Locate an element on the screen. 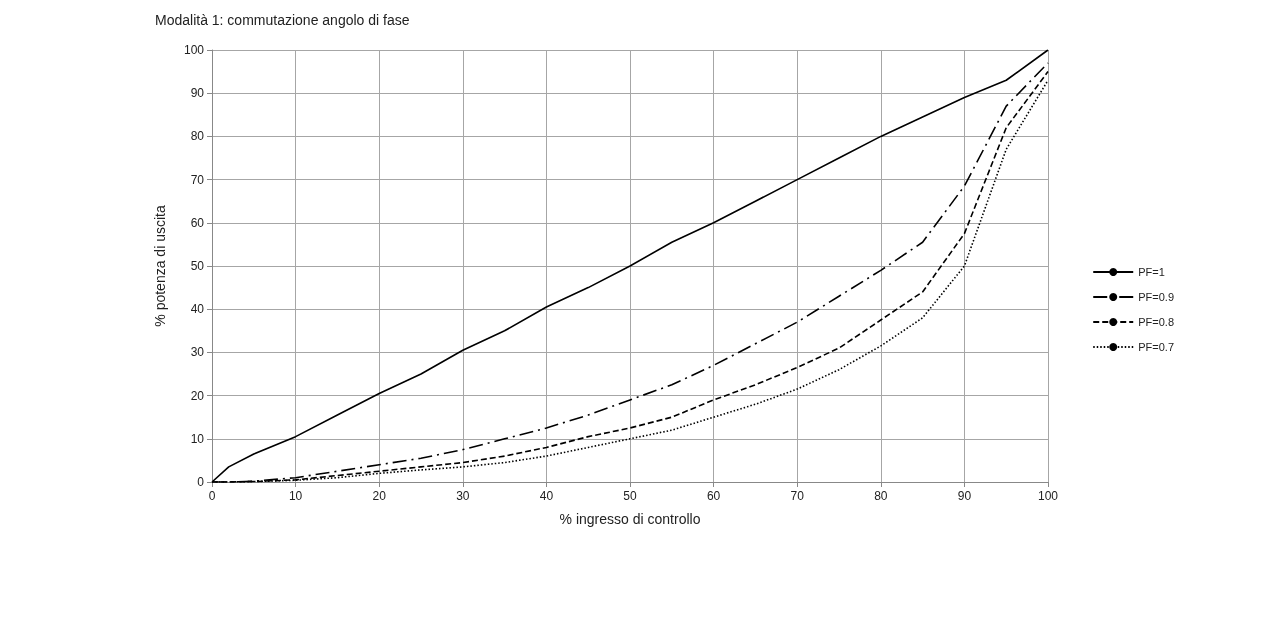 The image size is (1279, 619). chart-title: Modalità 1: commutazione angolo di fase is located at coordinates (282, 20).